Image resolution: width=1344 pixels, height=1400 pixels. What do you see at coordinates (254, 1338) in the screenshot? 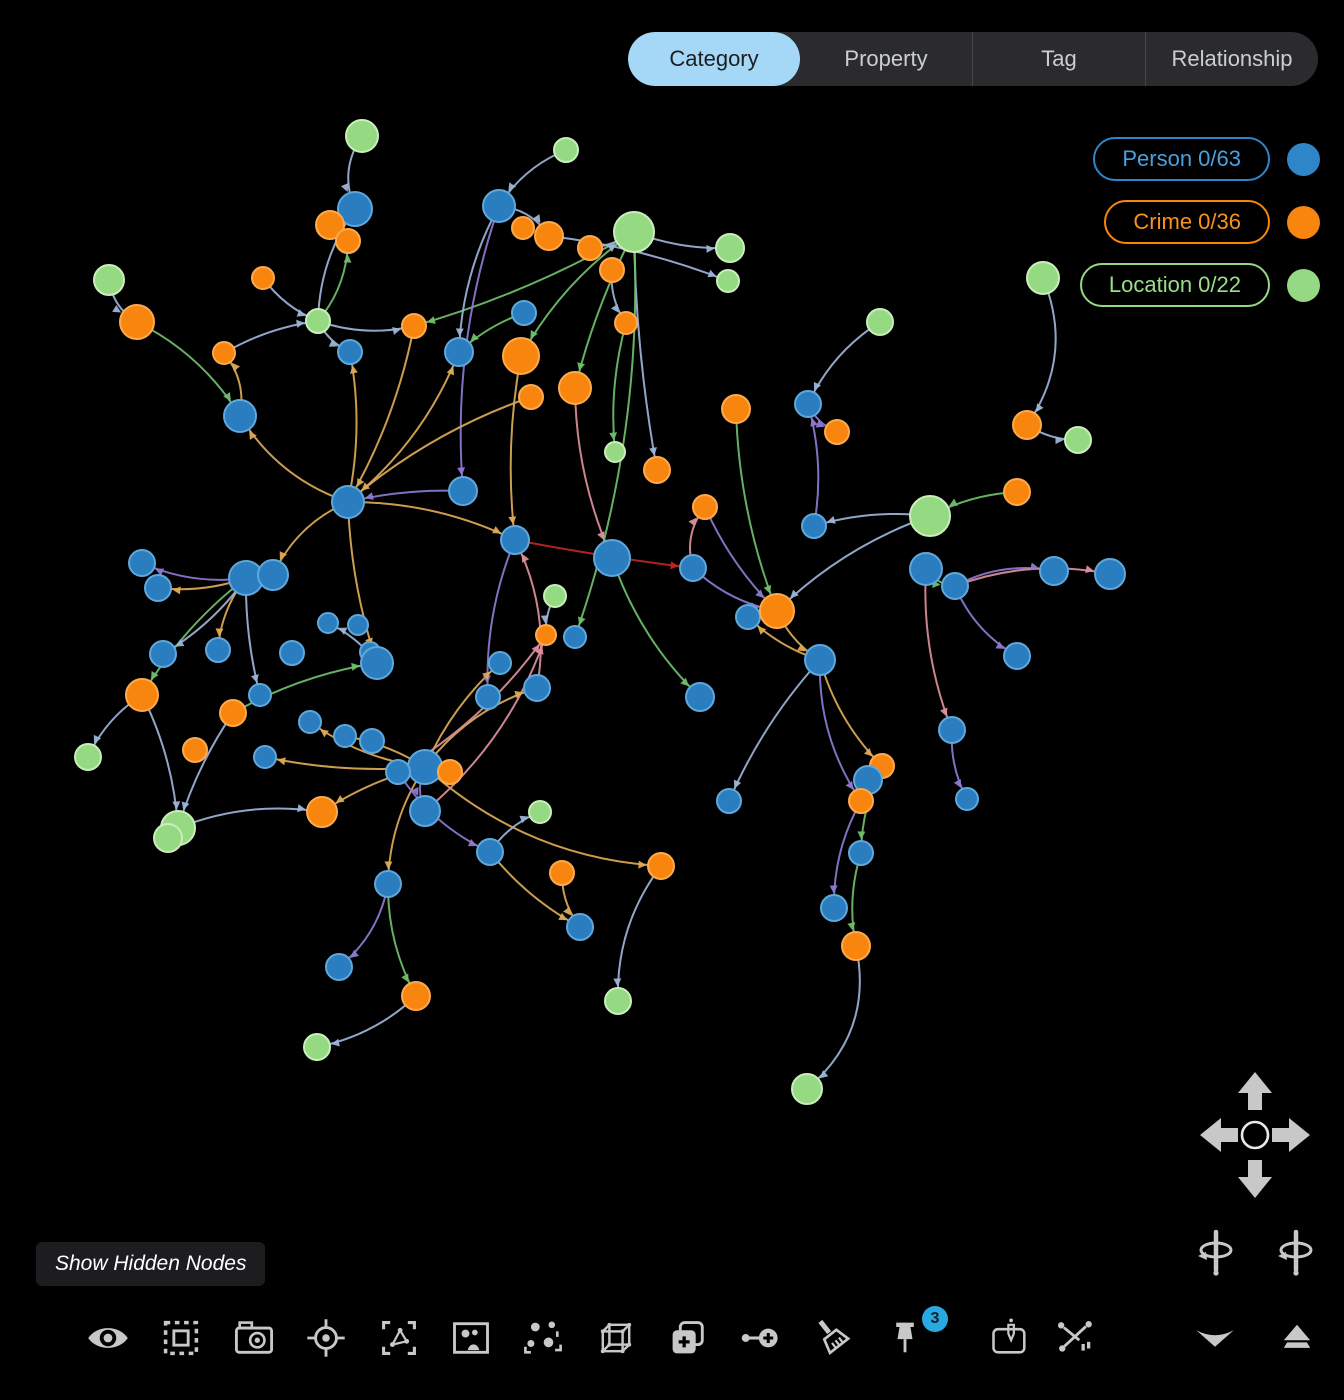
I see `camera-button` at bounding box center [254, 1338].